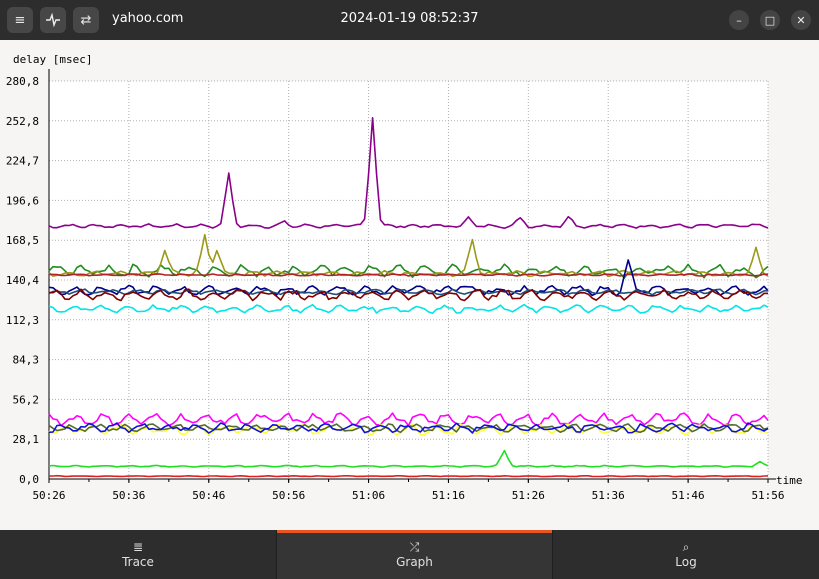 The width and height of the screenshot is (819, 579). I want to click on y-tick-label: 56,2, so click(26, 399).